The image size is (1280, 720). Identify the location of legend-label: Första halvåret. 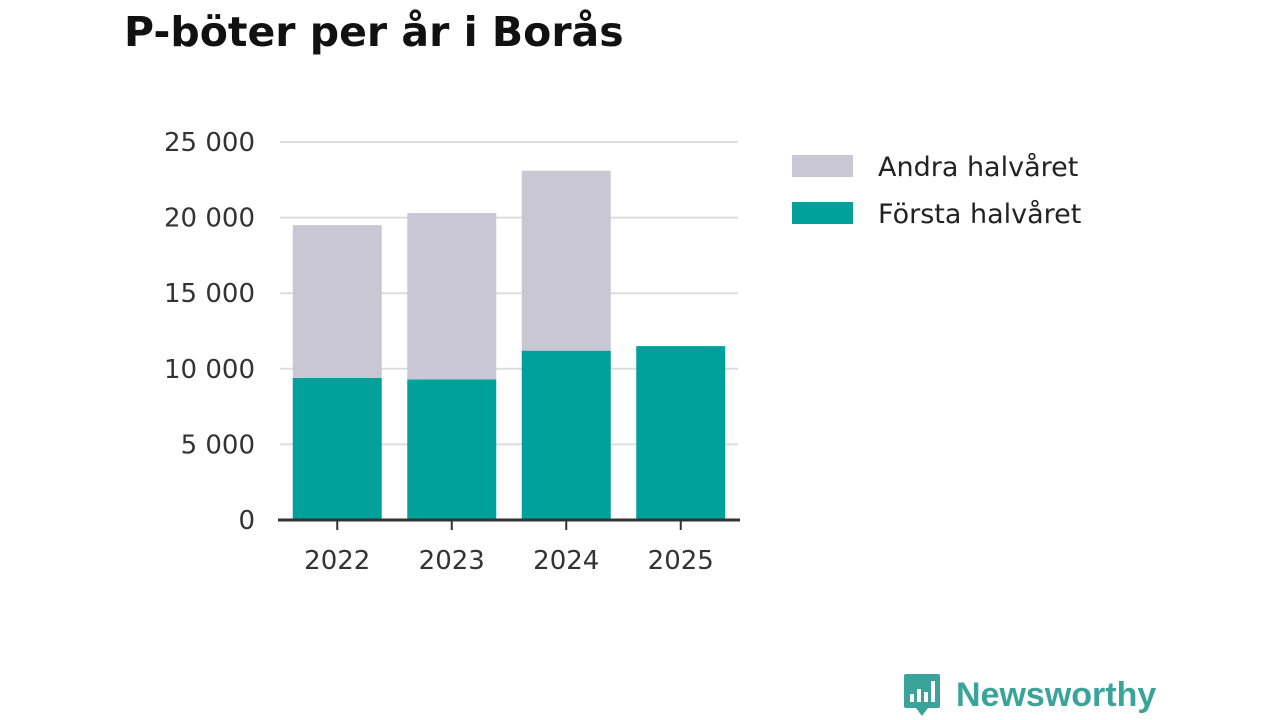
(979, 214).